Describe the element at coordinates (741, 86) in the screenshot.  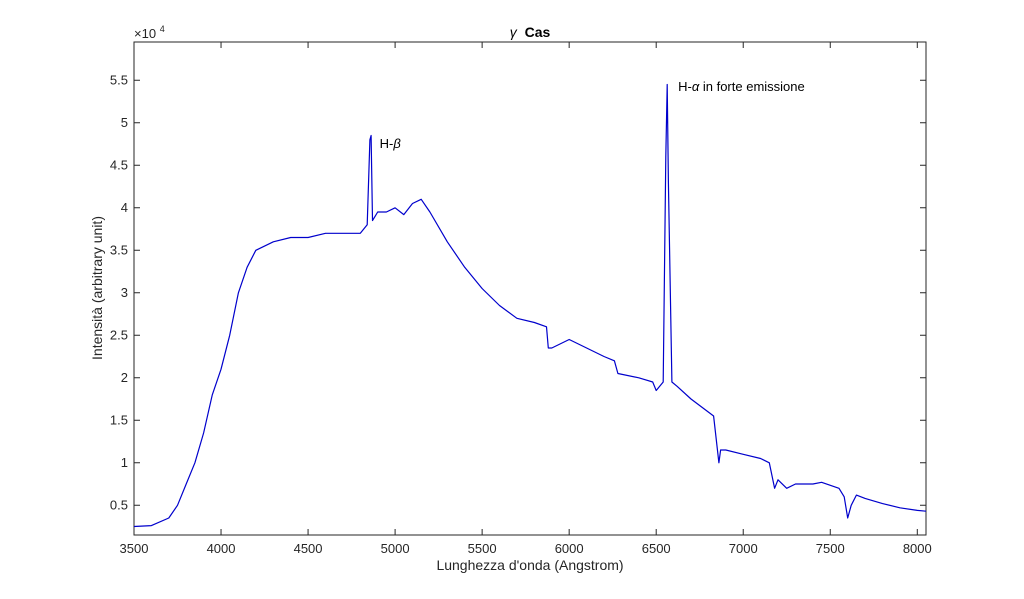
I see `annotation-label: H-α in forte emissione` at that location.